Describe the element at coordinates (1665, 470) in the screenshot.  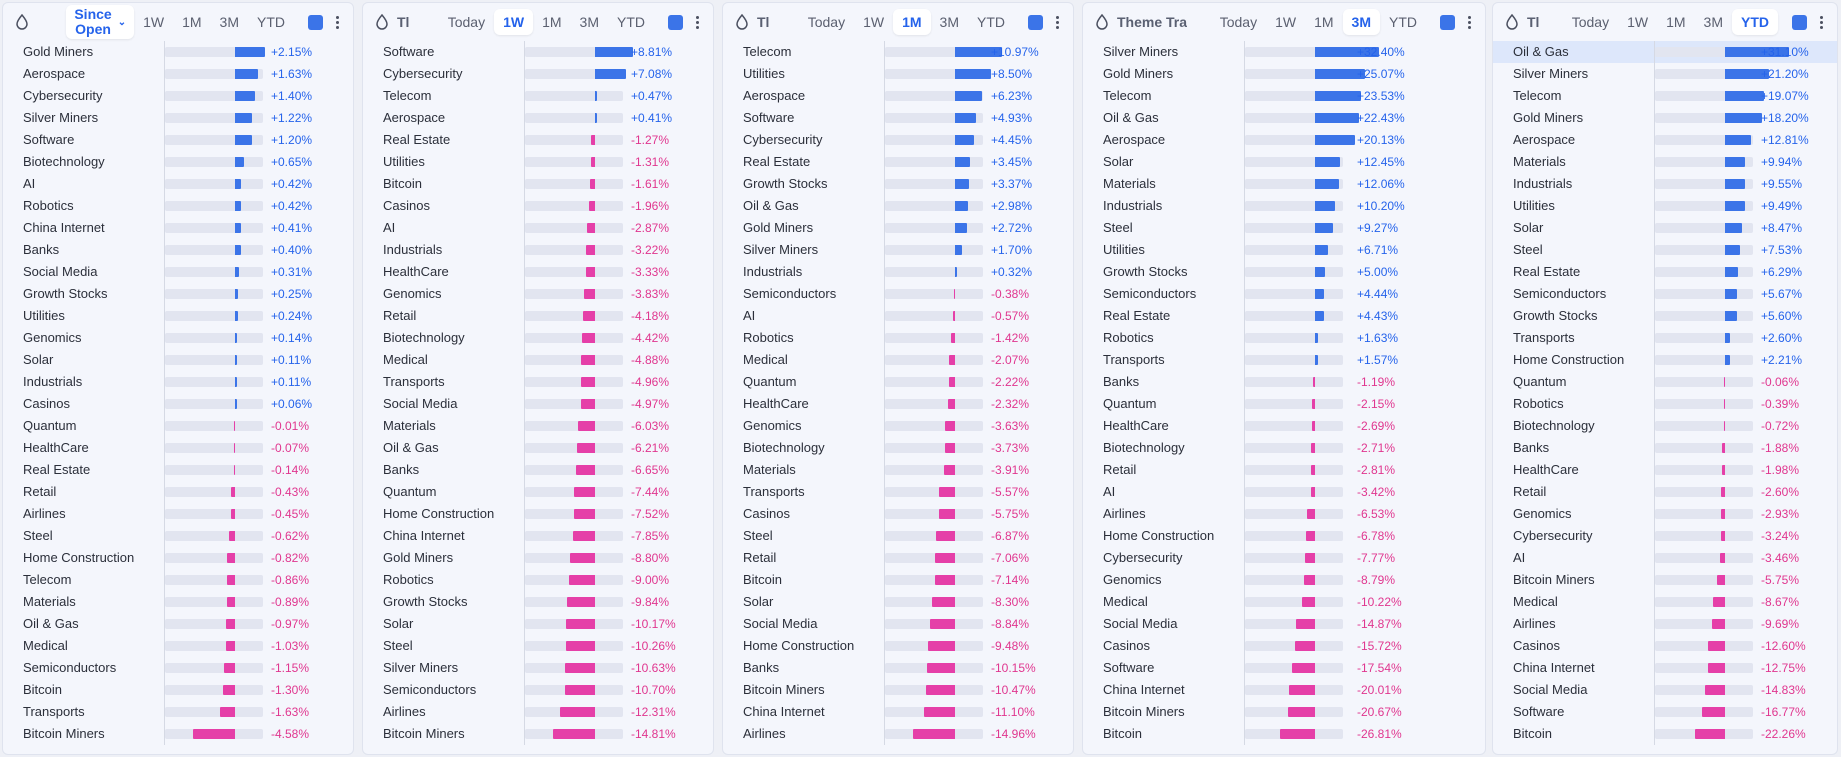
I see `theme-row: HealthCare -1.98%` at that location.